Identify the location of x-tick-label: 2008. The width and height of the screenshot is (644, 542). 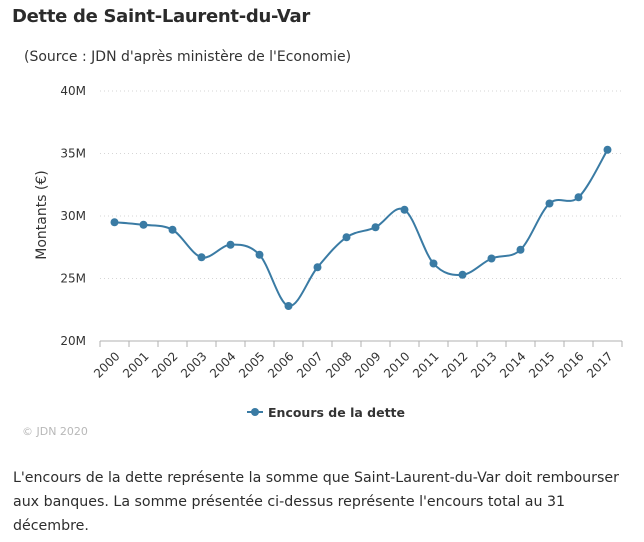
(338, 364).